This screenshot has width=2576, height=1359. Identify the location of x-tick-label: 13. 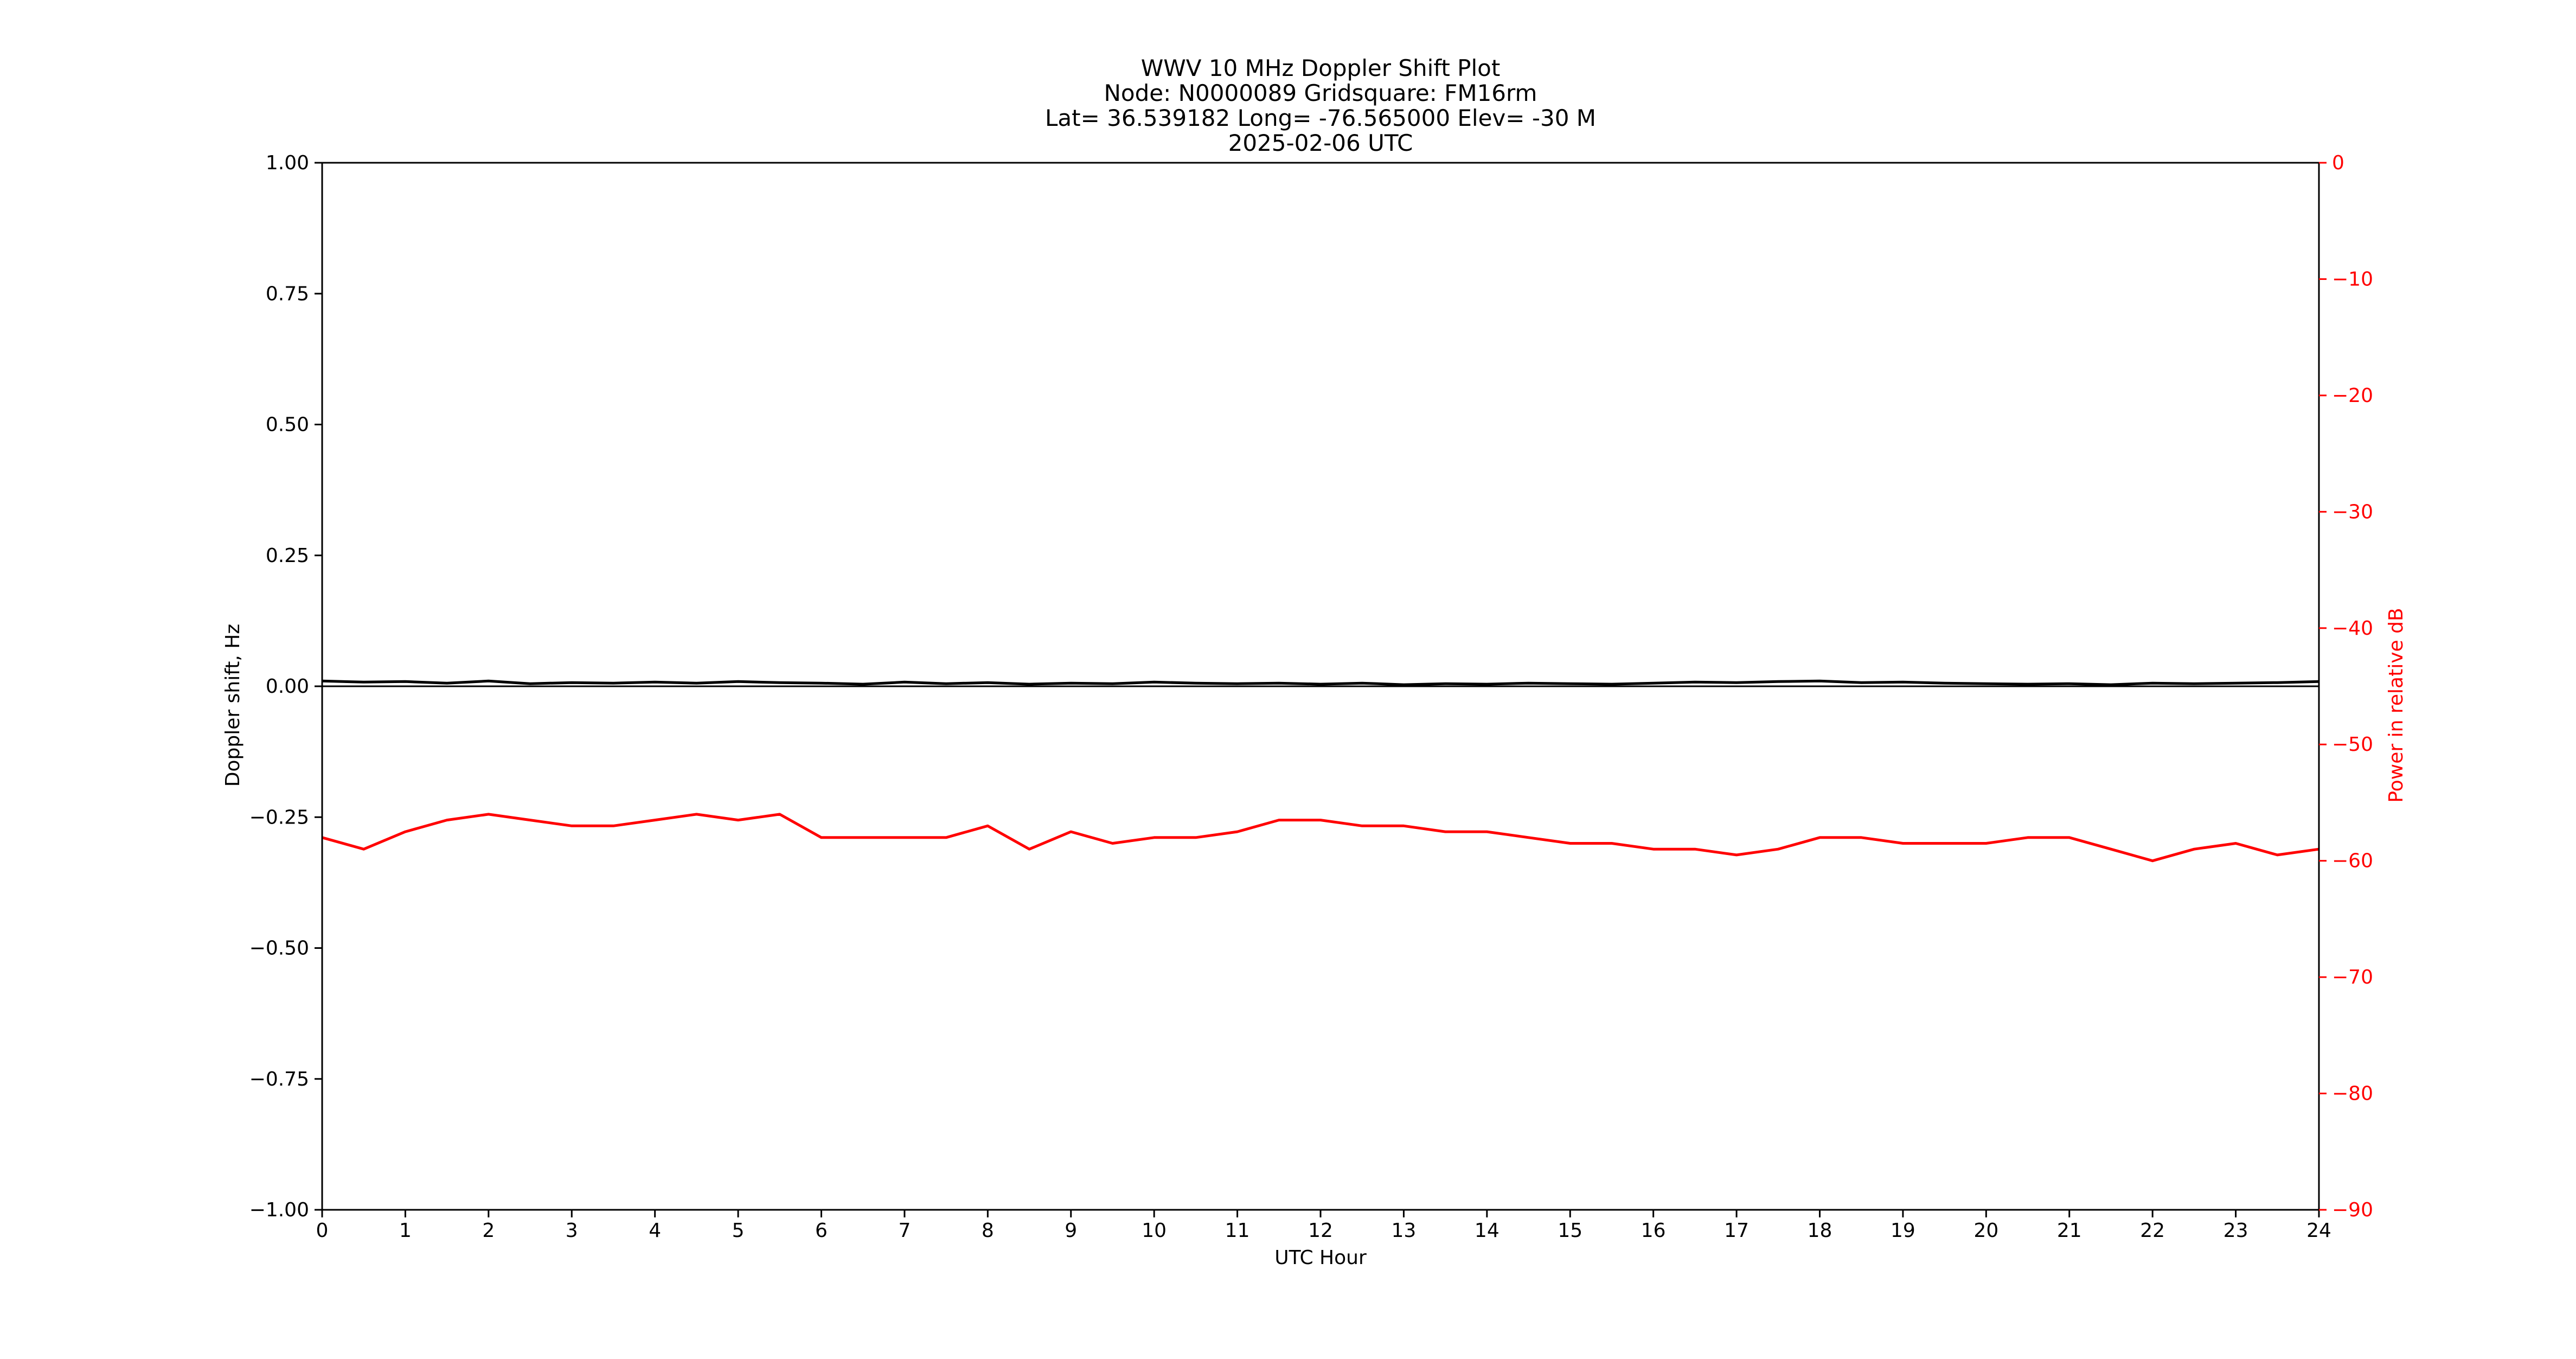
(1404, 1231).